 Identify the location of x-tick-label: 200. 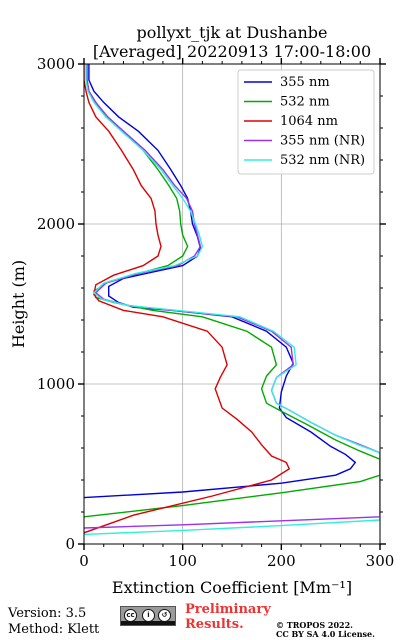
(281, 561).